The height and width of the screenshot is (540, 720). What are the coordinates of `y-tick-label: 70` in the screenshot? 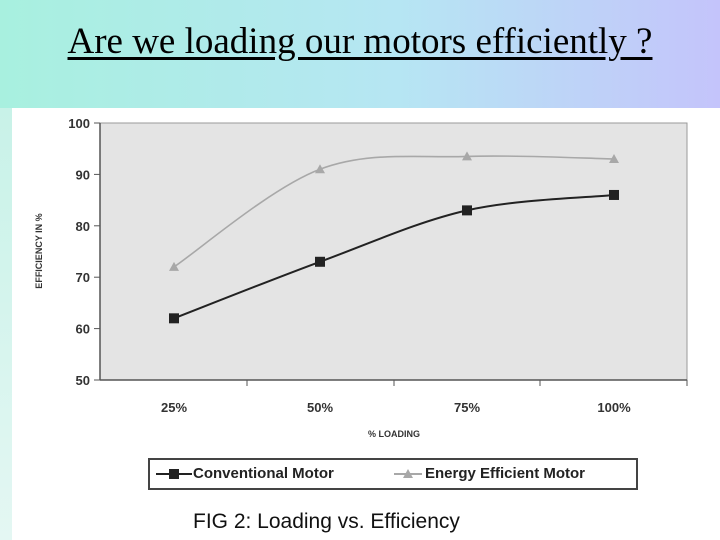 It's located at (83, 277).